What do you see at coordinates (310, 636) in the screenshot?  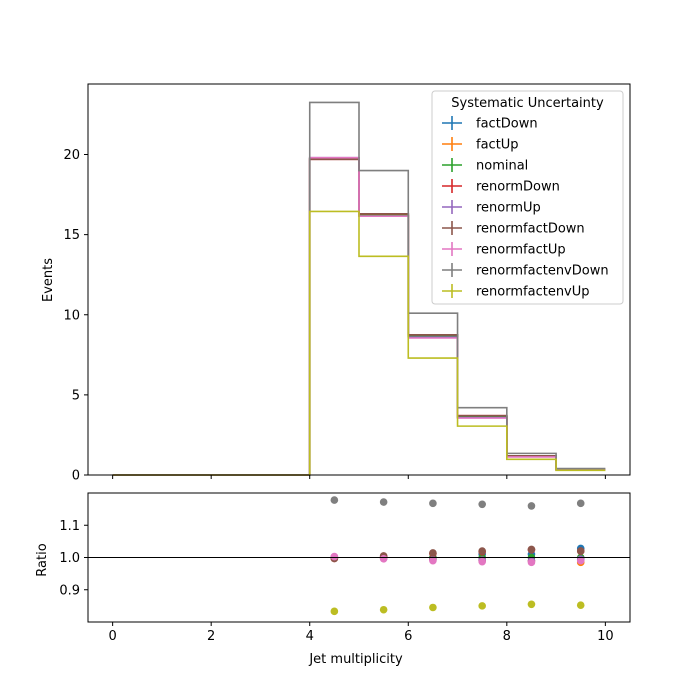 I see `ratio-x-tick-label: 4` at bounding box center [310, 636].